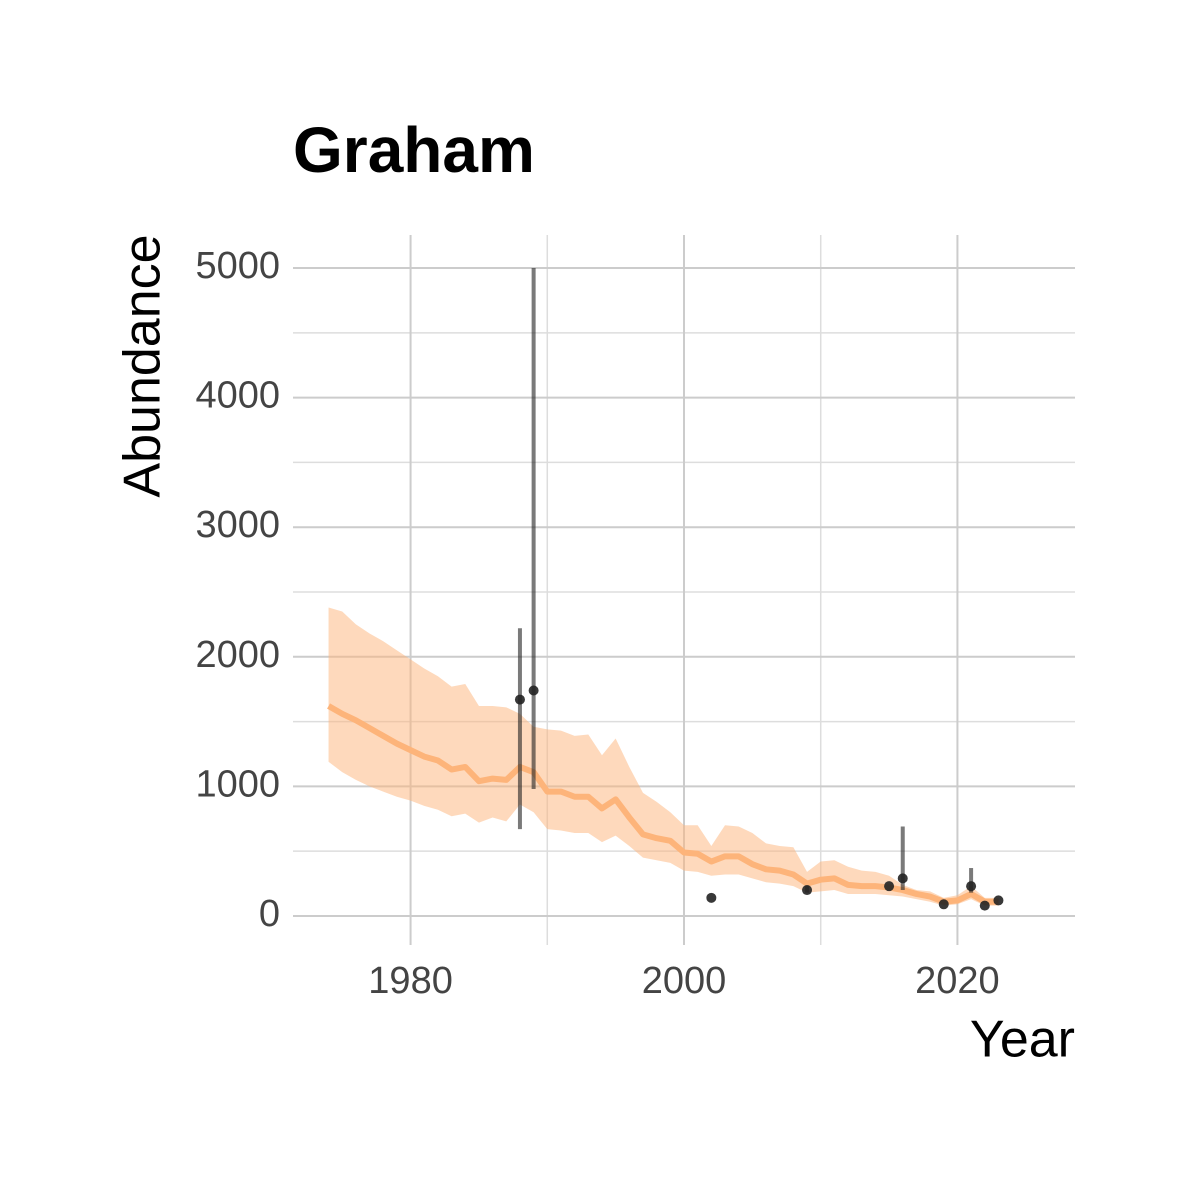  Describe the element at coordinates (957, 981) in the screenshot. I see `x-tick-label: 2020` at that location.